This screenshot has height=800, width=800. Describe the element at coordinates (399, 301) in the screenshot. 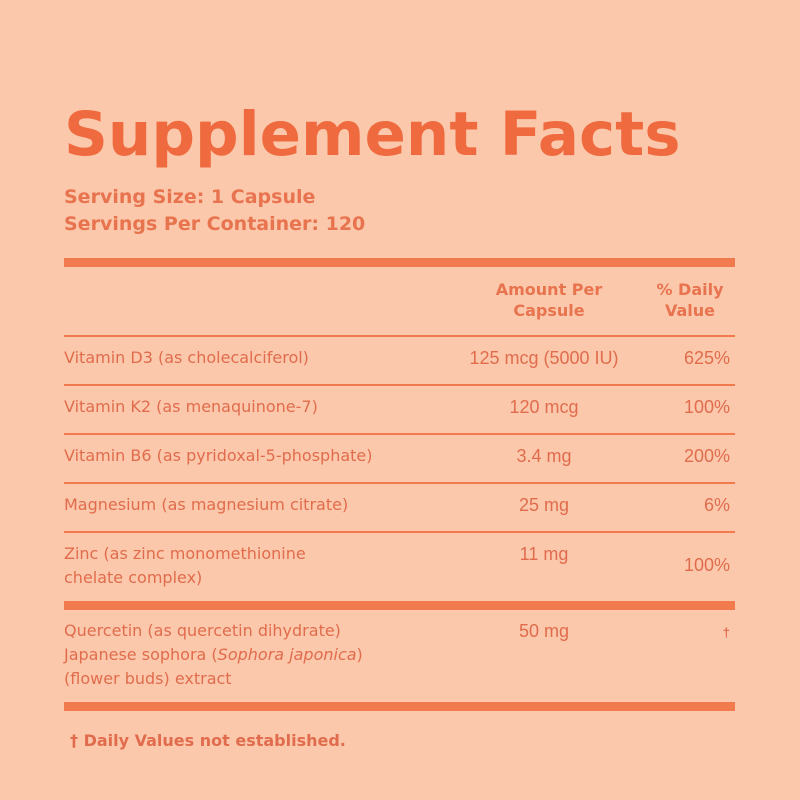

I see `column-header-row: Amount Per Capsule % Daily Value` at that location.